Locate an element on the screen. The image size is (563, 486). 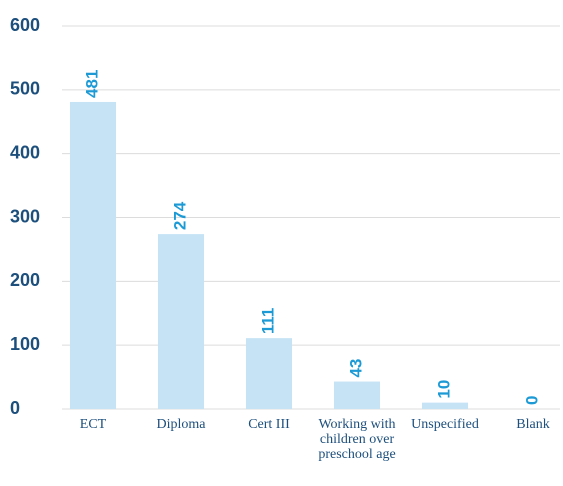
x-tick-label: Working with children over preschool age is located at coordinates (357, 439).